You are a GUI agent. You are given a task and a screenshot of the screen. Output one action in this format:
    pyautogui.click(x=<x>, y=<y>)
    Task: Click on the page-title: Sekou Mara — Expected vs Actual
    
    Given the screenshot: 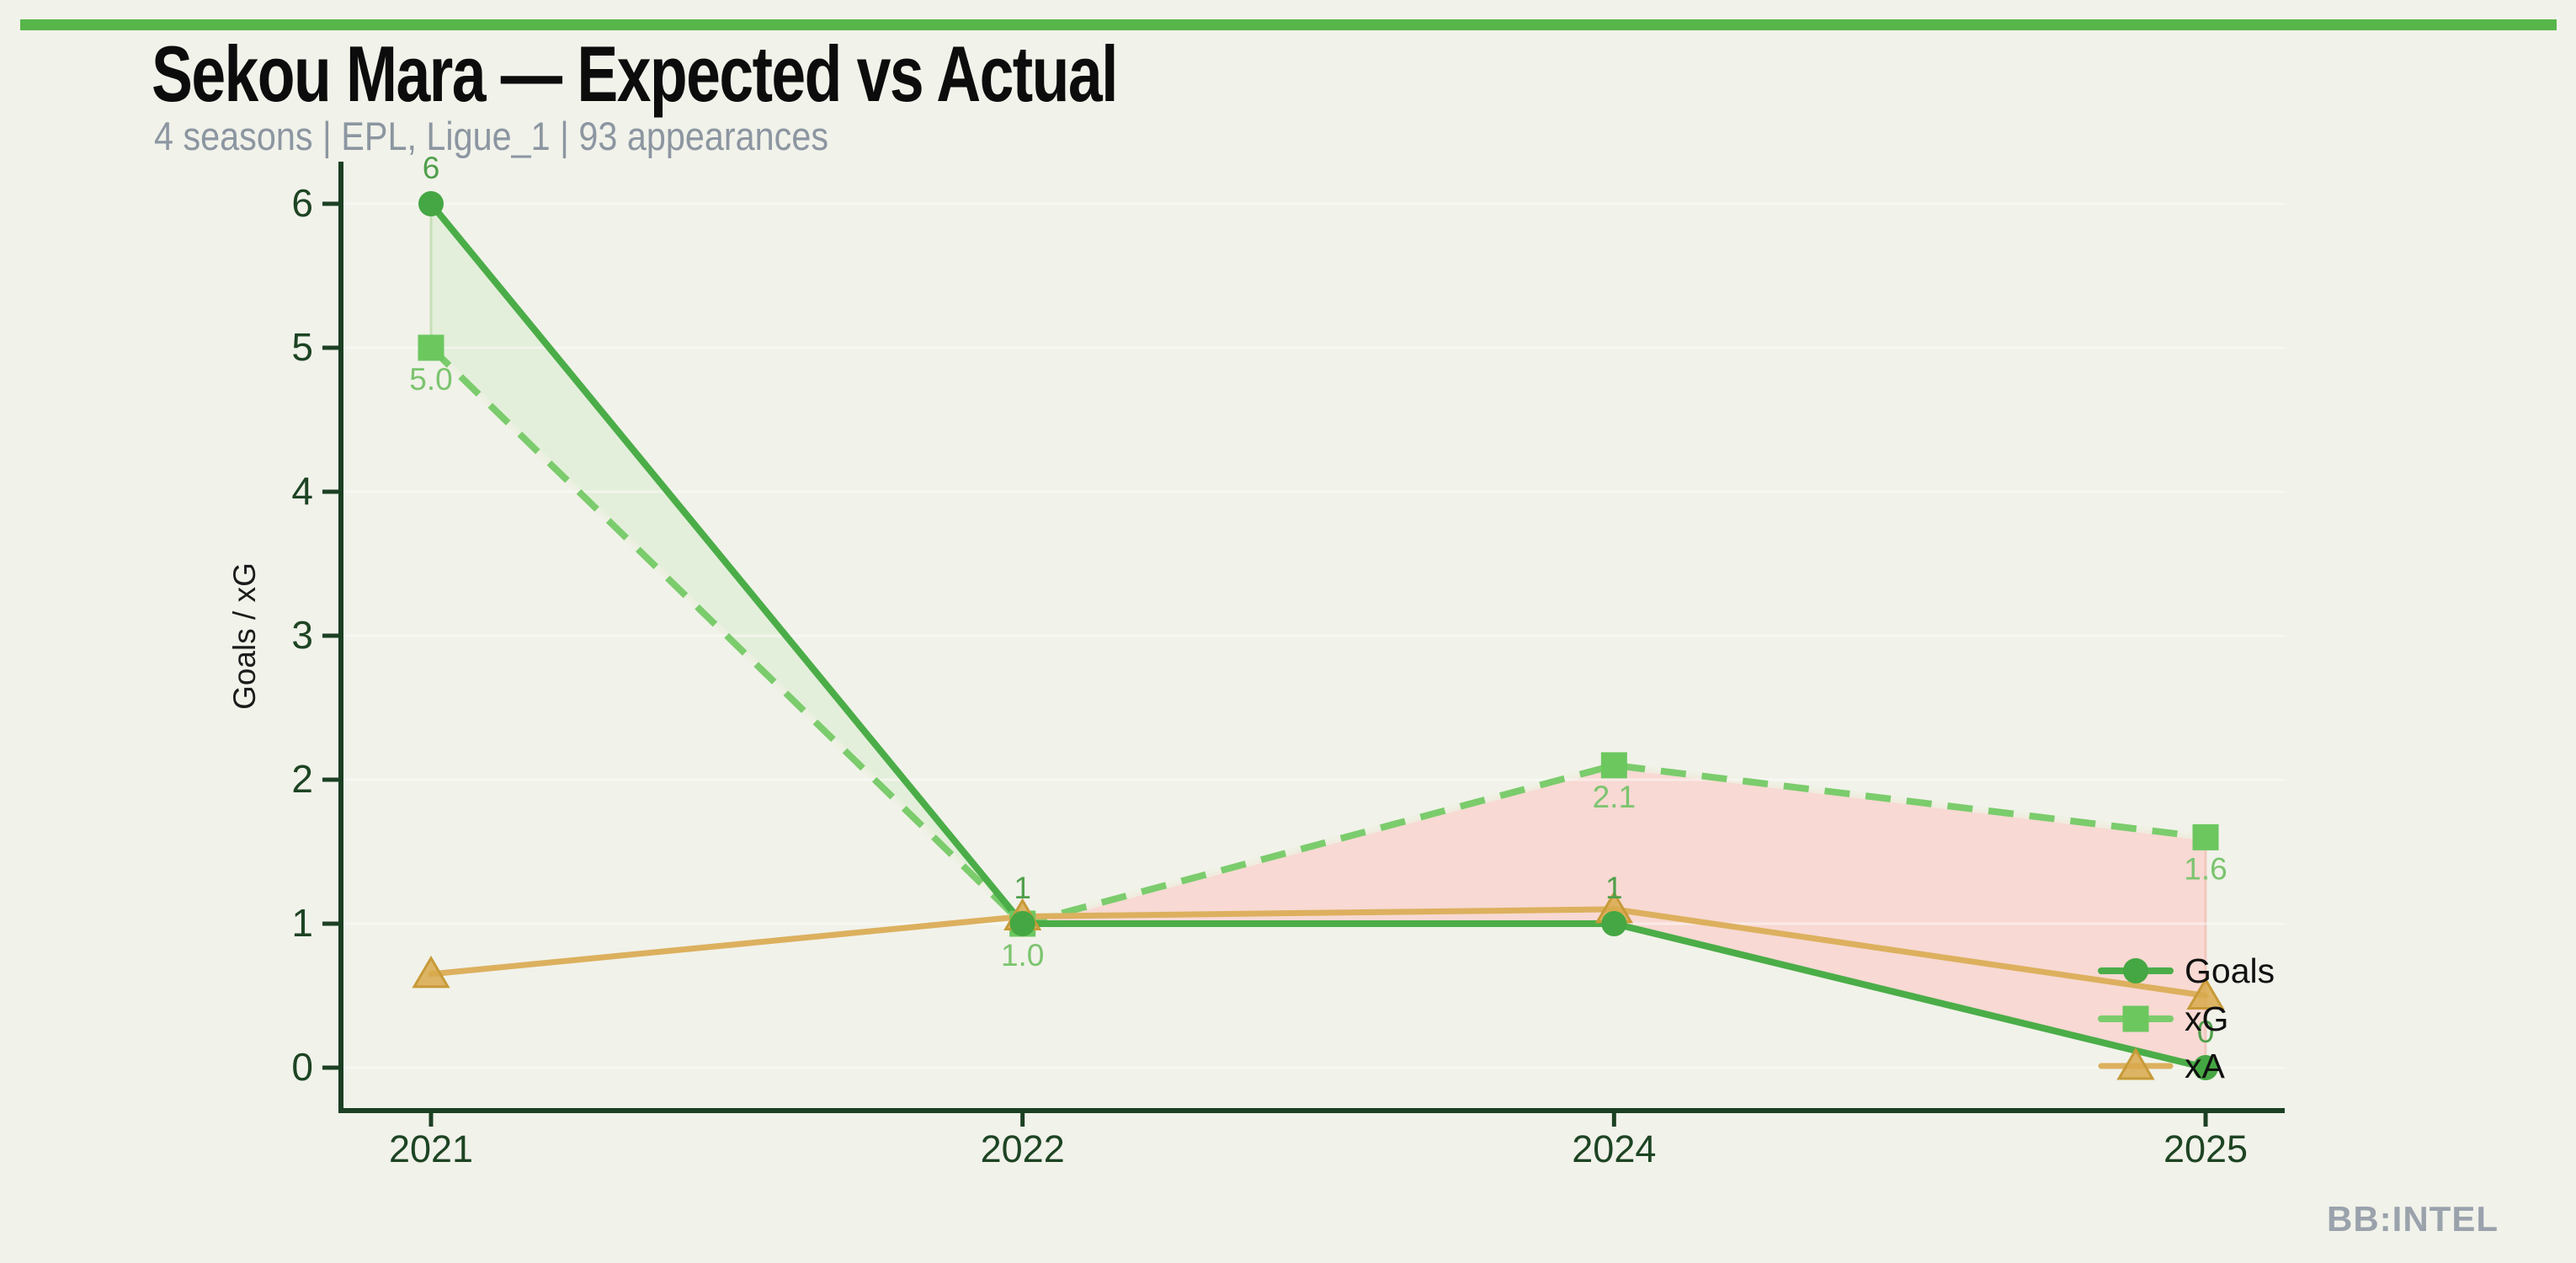 What is the action you would take?
    pyautogui.click(x=635, y=73)
    